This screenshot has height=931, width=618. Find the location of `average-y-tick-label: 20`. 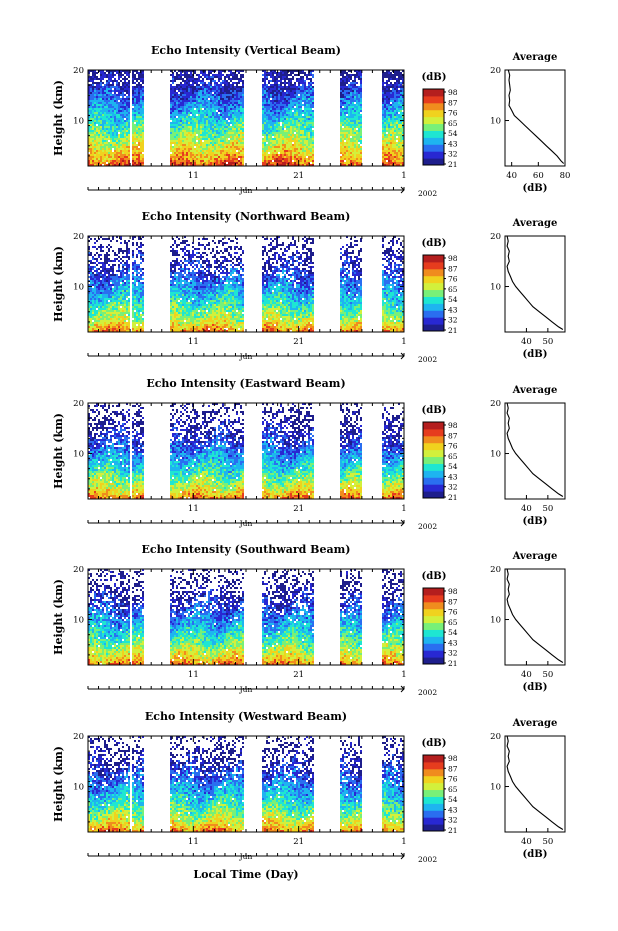

average-y-tick-label: 20 is located at coordinates (495, 737).